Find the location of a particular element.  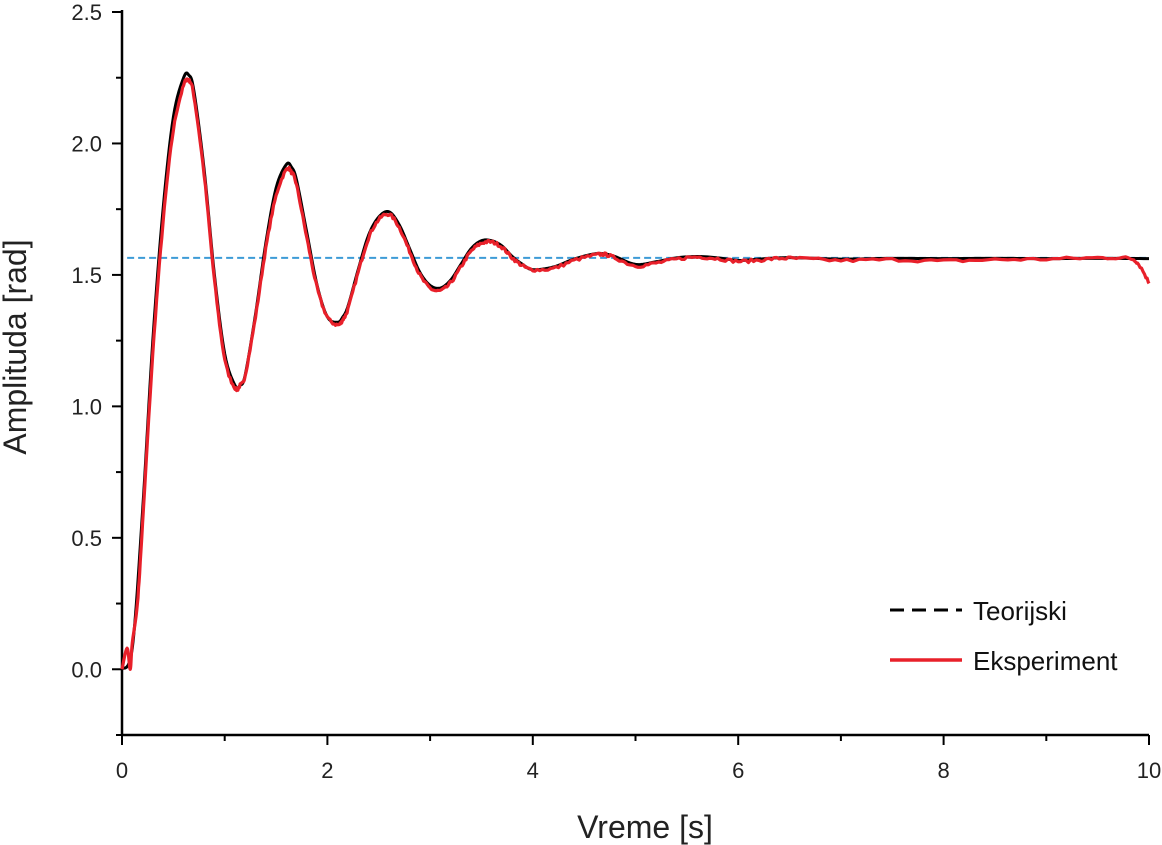

y-tick-label: 2.0 is located at coordinates (86, 143).